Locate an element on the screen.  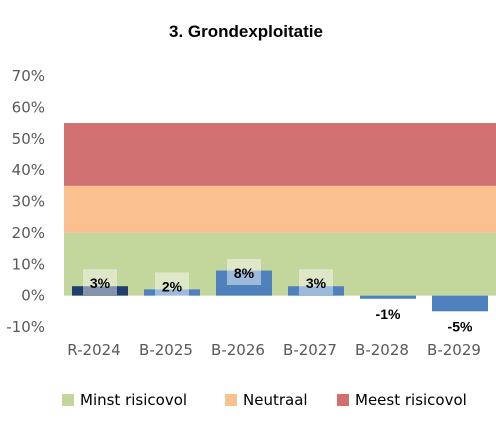
y-tick-label: 60% is located at coordinates (28, 107).